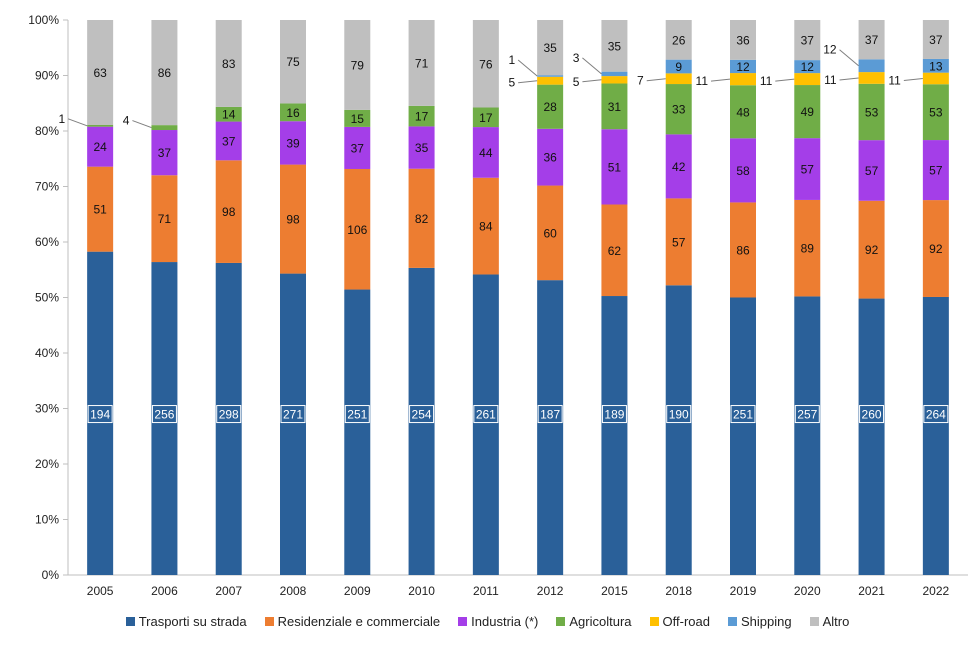 Image resolution: width=975 pixels, height=645 pixels. I want to click on data-label: 24, so click(100, 147).